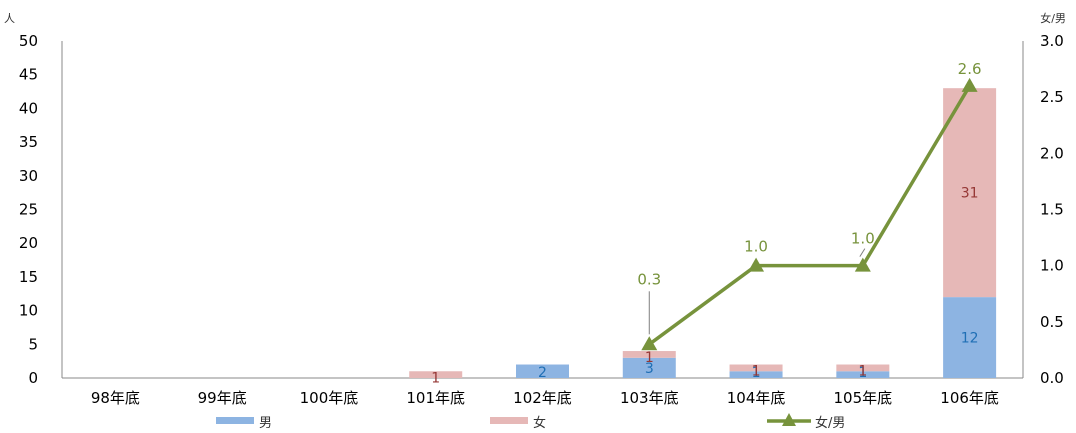 The height and width of the screenshot is (433, 1076). Describe the element at coordinates (1052, 210) in the screenshot. I see `right-axis-tick-label: 1.5` at that location.